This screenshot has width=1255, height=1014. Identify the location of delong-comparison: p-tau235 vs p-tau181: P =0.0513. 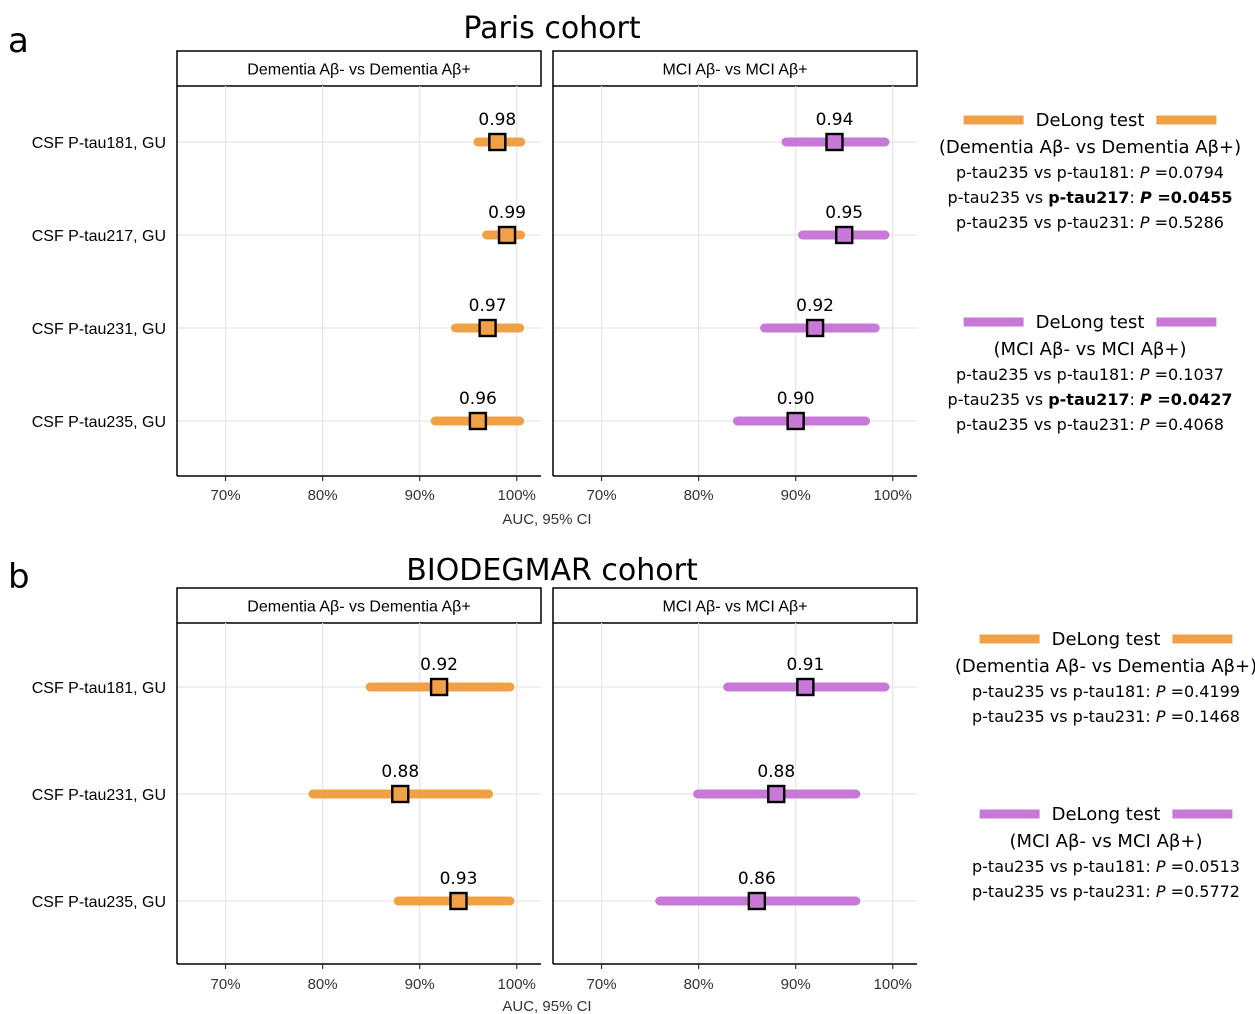
(1106, 866).